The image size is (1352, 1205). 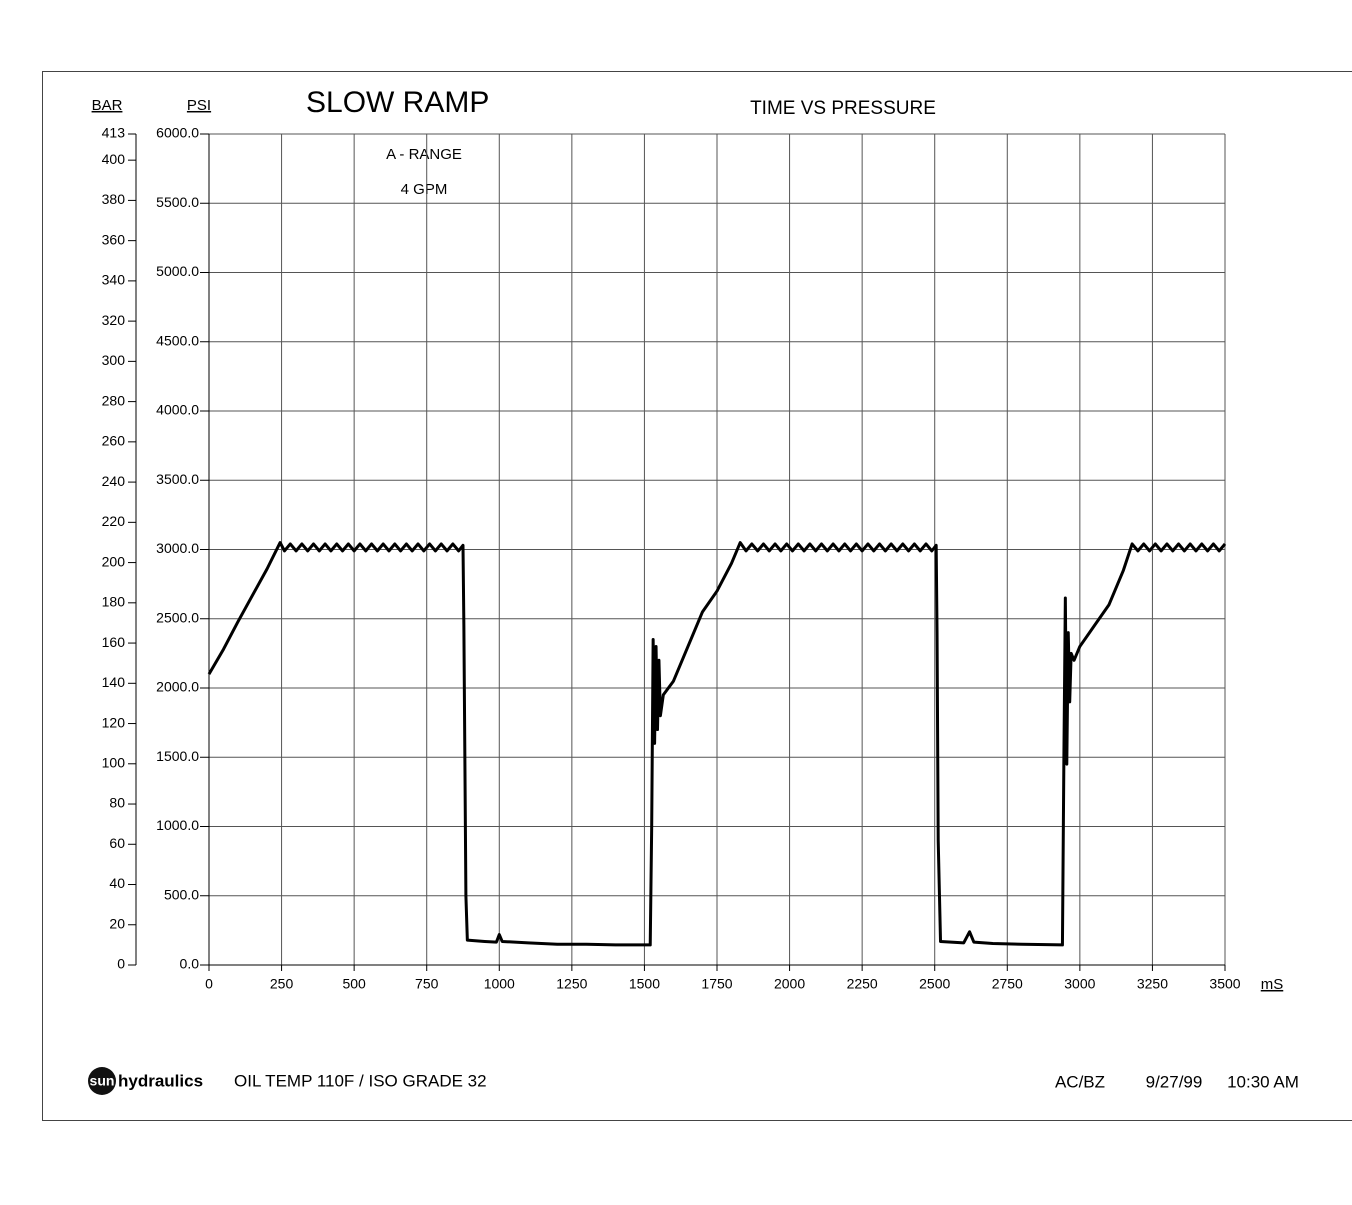 What do you see at coordinates (427, 984) in the screenshot?
I see `x-tick-label: 750` at bounding box center [427, 984].